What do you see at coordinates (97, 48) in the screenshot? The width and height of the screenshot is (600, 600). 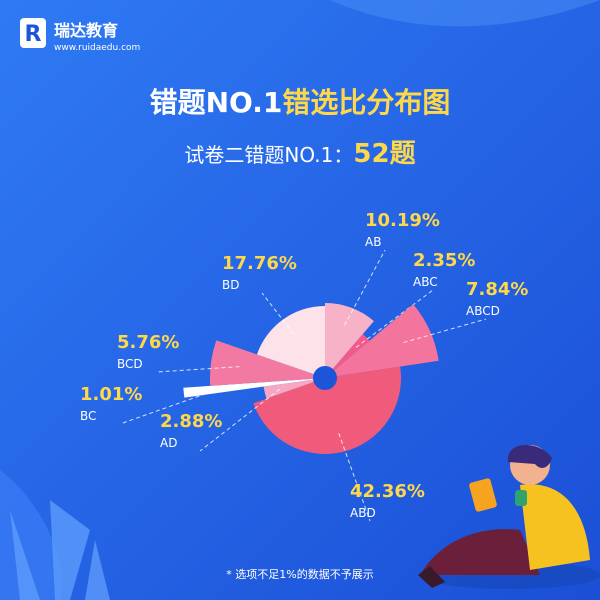 I see `url: www.ruidaedu.com` at bounding box center [97, 48].